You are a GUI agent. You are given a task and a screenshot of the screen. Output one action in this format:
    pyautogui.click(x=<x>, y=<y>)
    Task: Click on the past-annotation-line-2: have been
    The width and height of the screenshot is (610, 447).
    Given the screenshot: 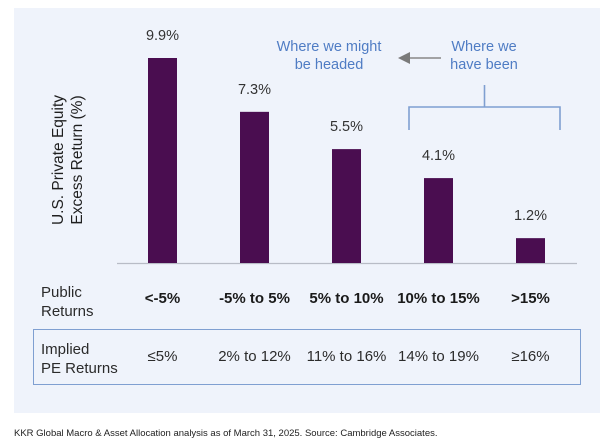 What is the action you would take?
    pyautogui.click(x=484, y=65)
    